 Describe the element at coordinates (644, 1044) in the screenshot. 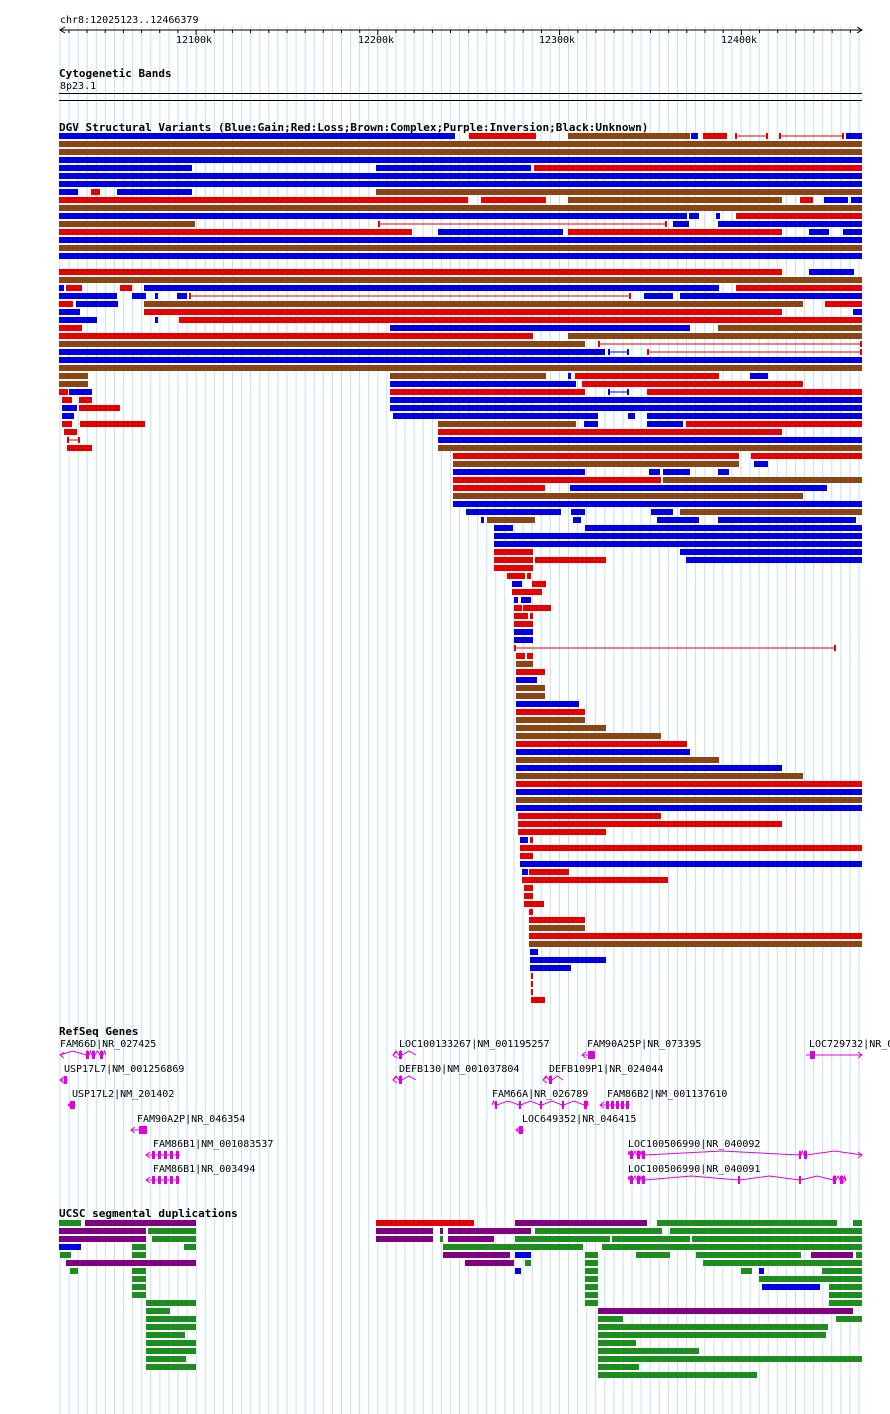

I see `gene-label: FAM90A25P|NR_073395` at that location.